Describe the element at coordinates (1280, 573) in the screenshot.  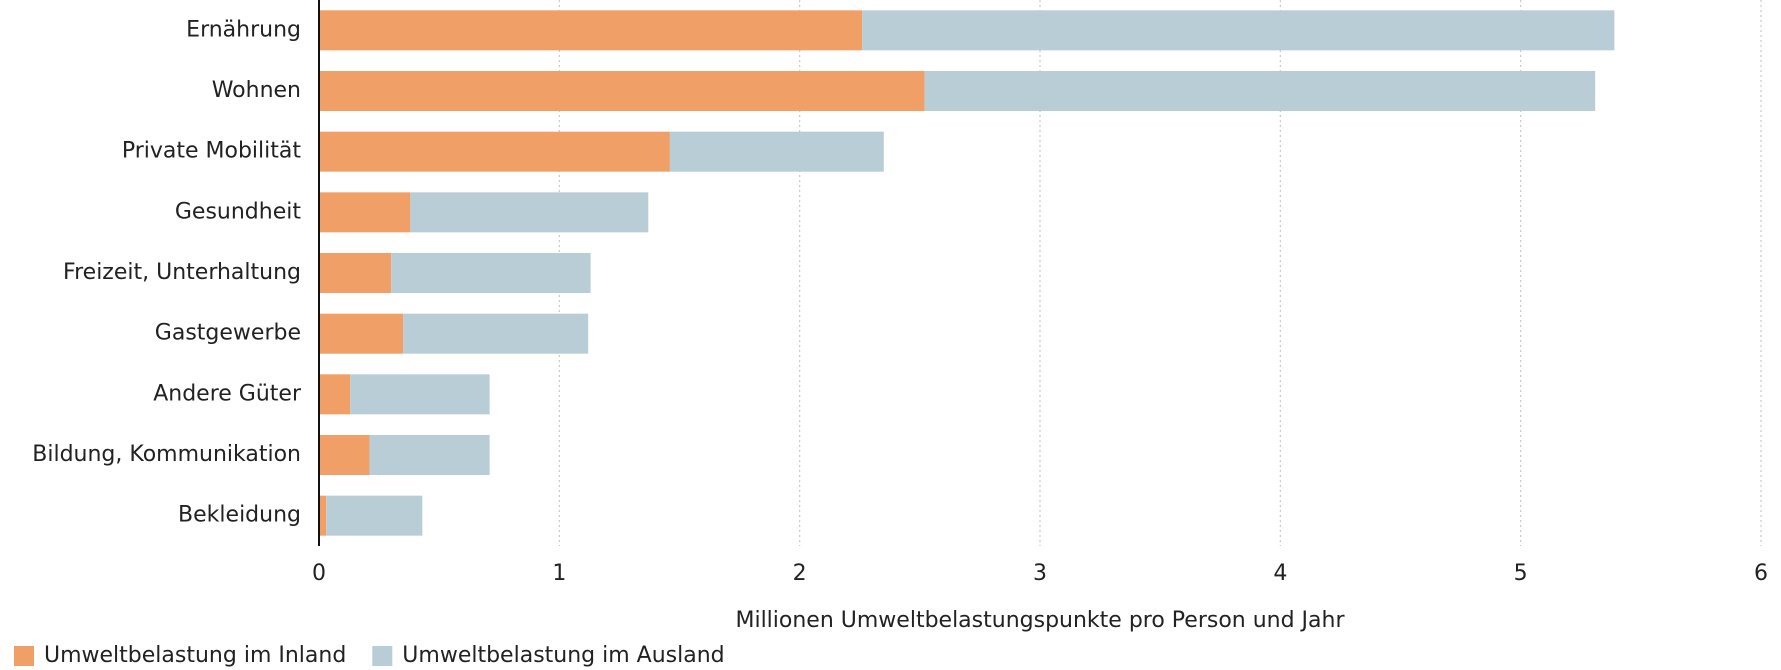
I see `x-tick-label: 4` at that location.